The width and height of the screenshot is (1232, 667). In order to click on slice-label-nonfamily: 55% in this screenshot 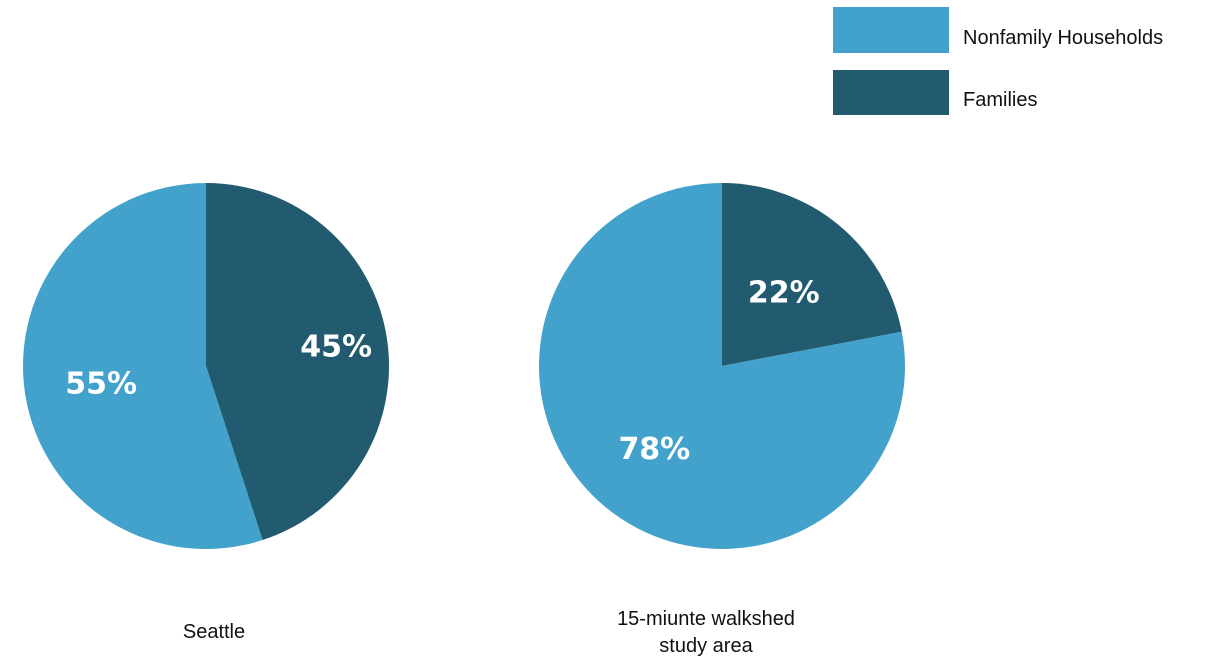, I will do `click(101, 384)`.